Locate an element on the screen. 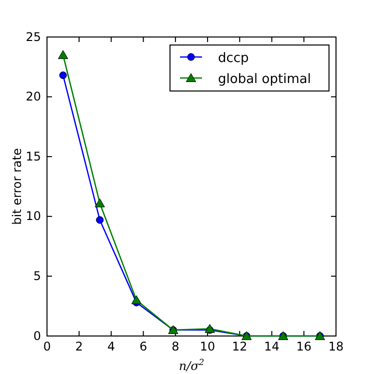  legend-label: dccp is located at coordinates (233, 58).